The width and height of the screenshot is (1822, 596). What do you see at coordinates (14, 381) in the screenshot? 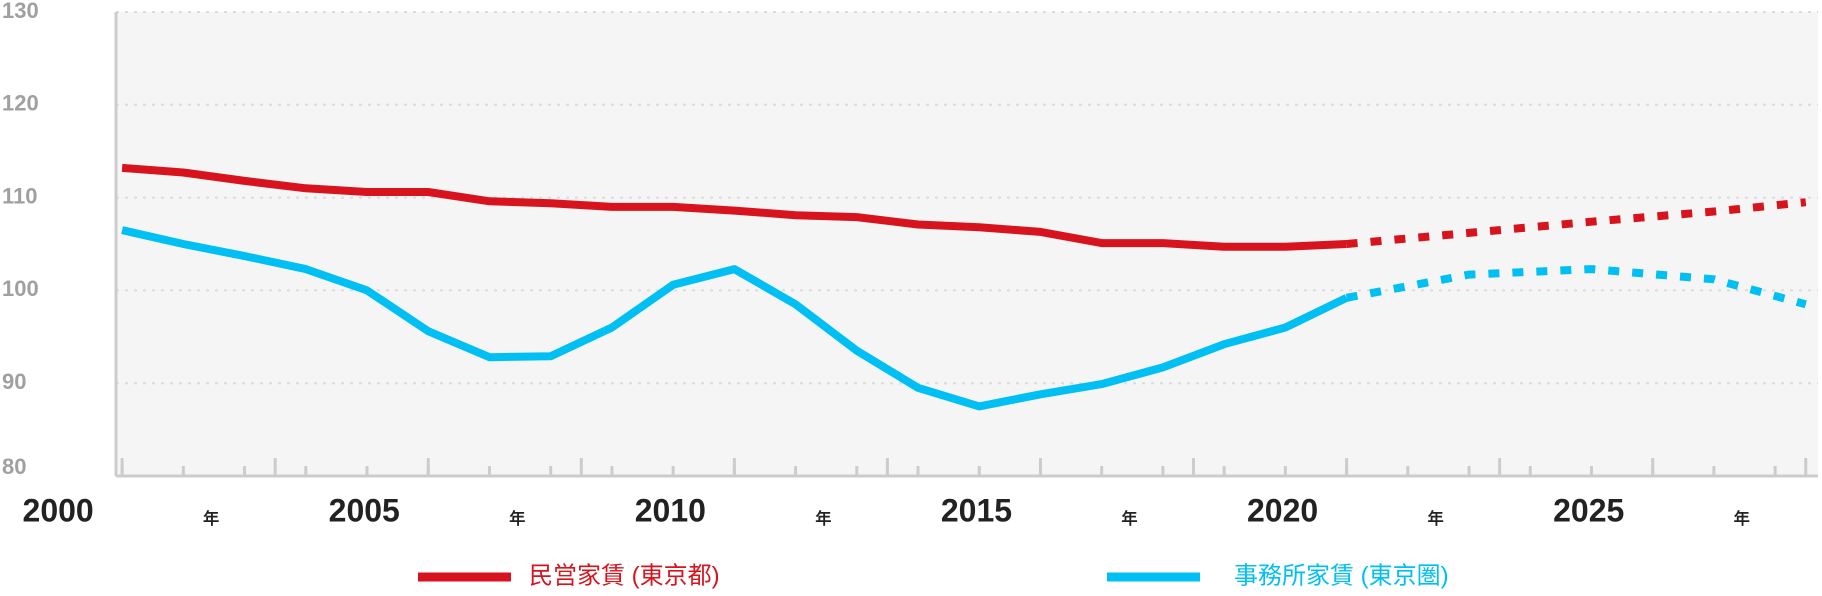
I see `y-tick-label: 90` at bounding box center [14, 381].